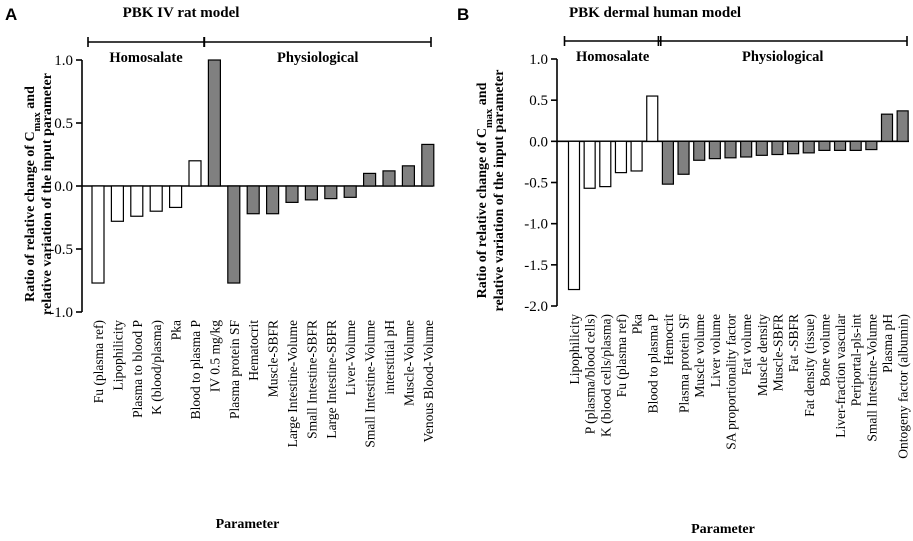 The width and height of the screenshot is (913, 541). Describe the element at coordinates (536, 184) in the screenshot. I see `panel-b-y-tick-label: -0.5` at that location.